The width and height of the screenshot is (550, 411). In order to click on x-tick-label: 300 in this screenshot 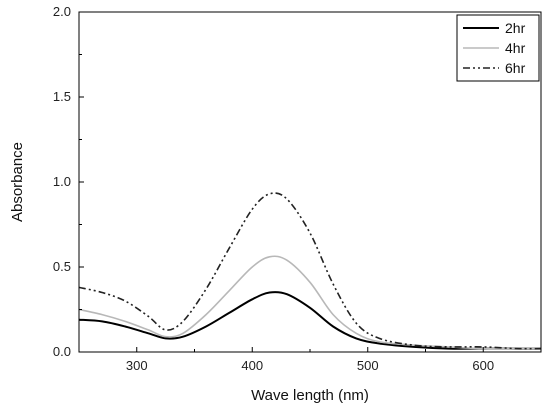, I will do `click(137, 365)`.